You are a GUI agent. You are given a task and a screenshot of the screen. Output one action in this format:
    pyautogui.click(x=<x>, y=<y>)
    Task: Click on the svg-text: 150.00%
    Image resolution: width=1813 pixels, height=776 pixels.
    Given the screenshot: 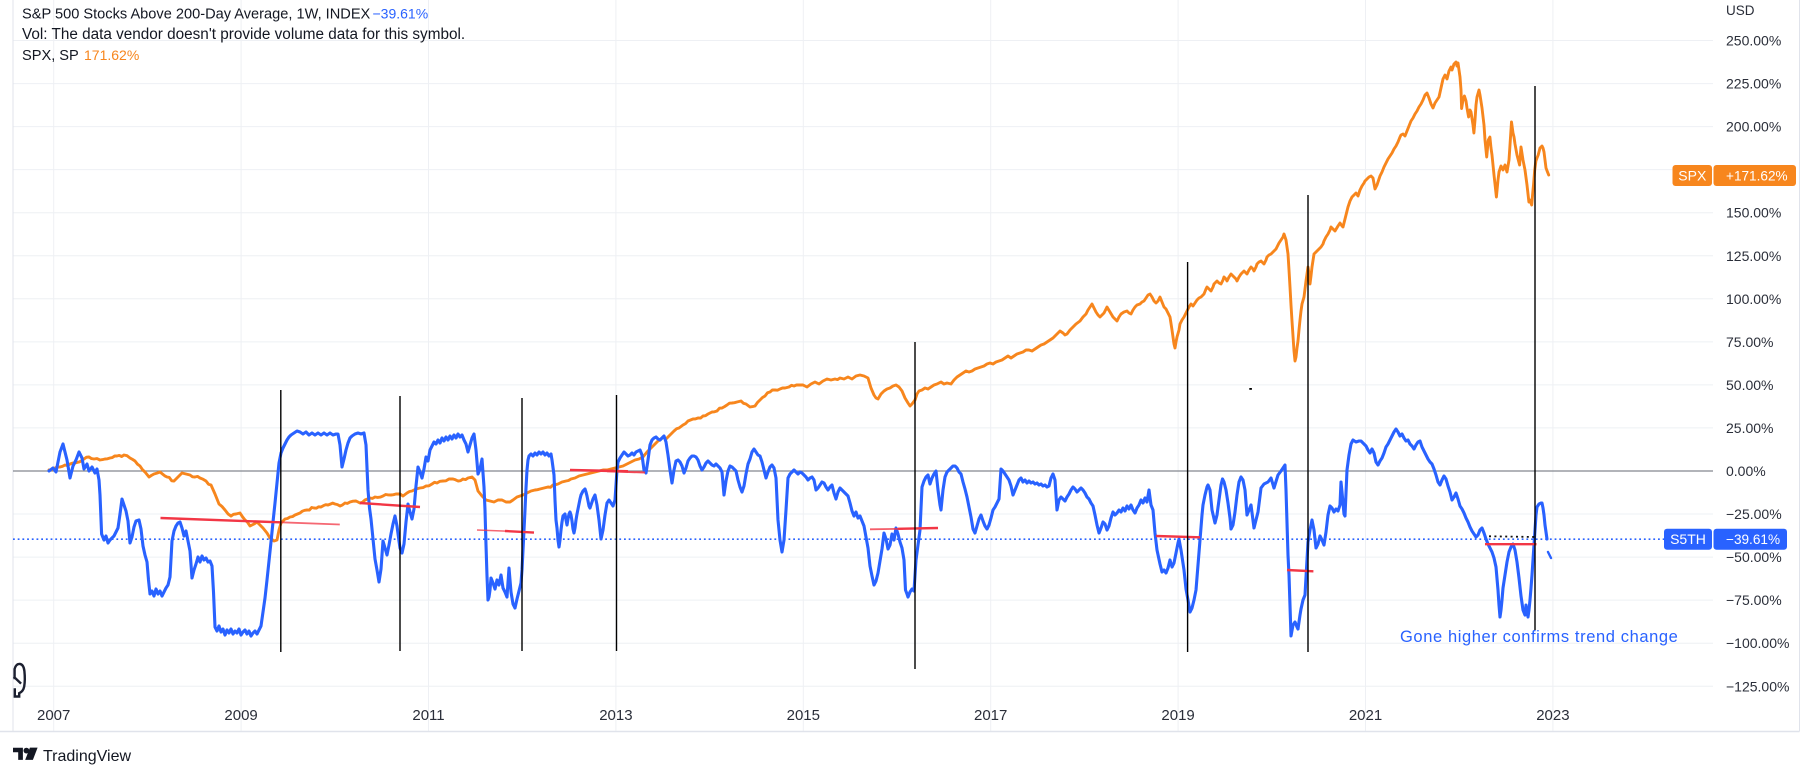 What is the action you would take?
    pyautogui.click(x=1753, y=213)
    